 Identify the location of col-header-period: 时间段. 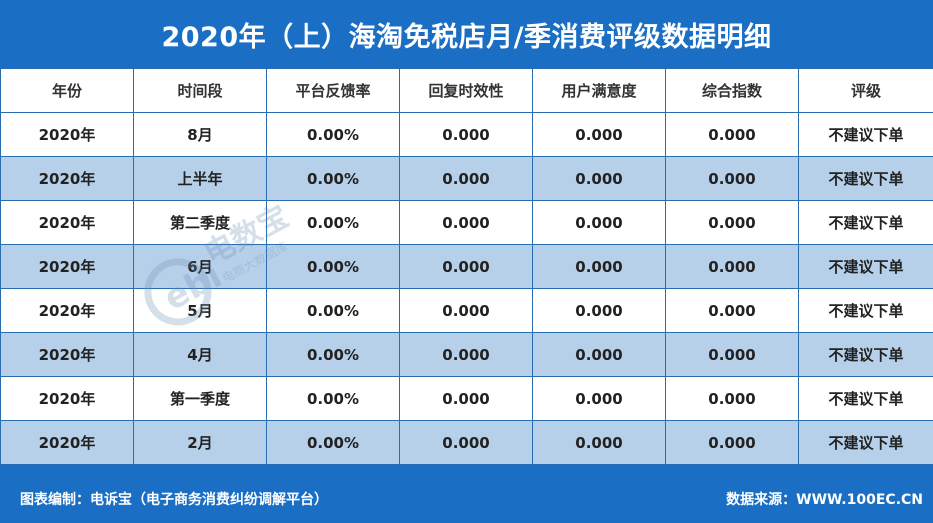
(200, 90).